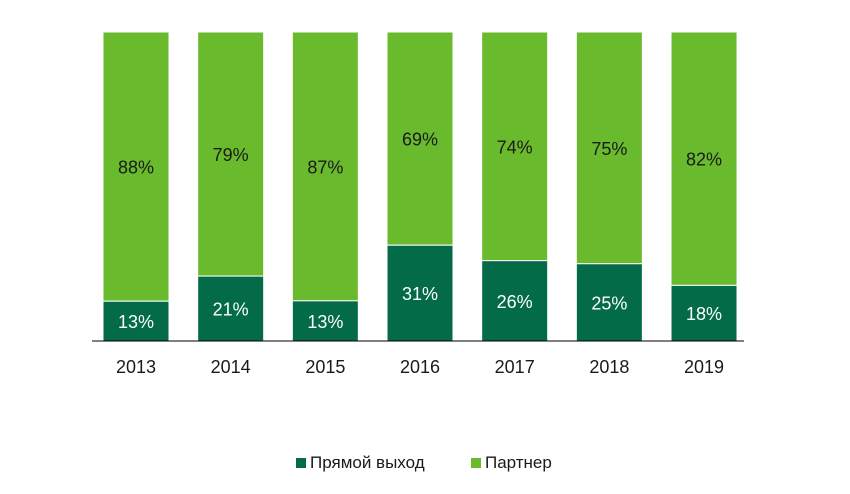  I want to click on data-label-partner-2017: 74%, so click(515, 147).